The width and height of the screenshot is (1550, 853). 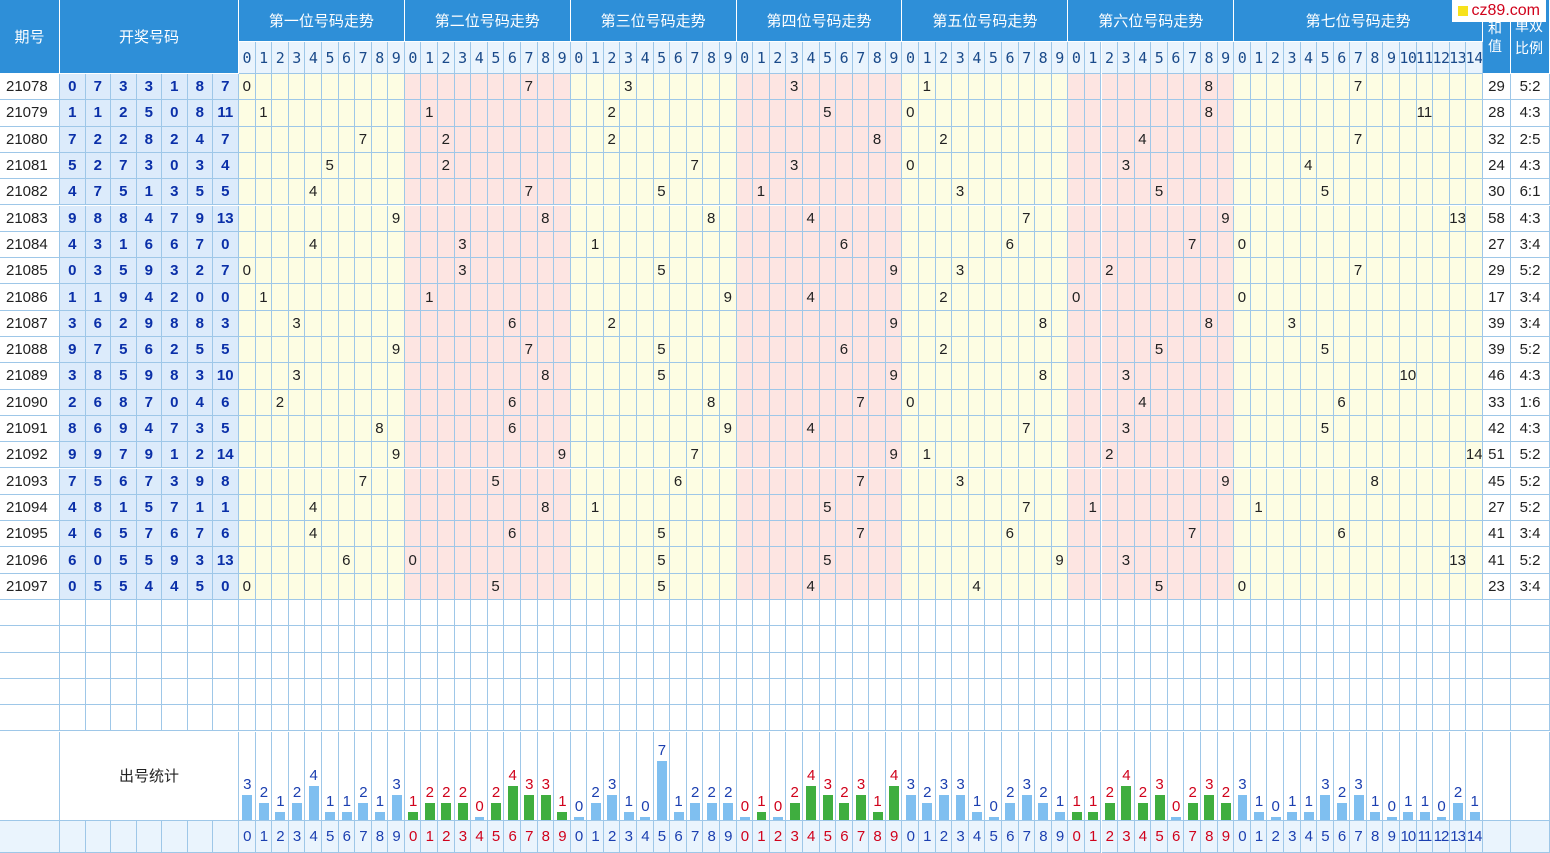 I want to click on draw-number: 9, so click(x=98, y=455).